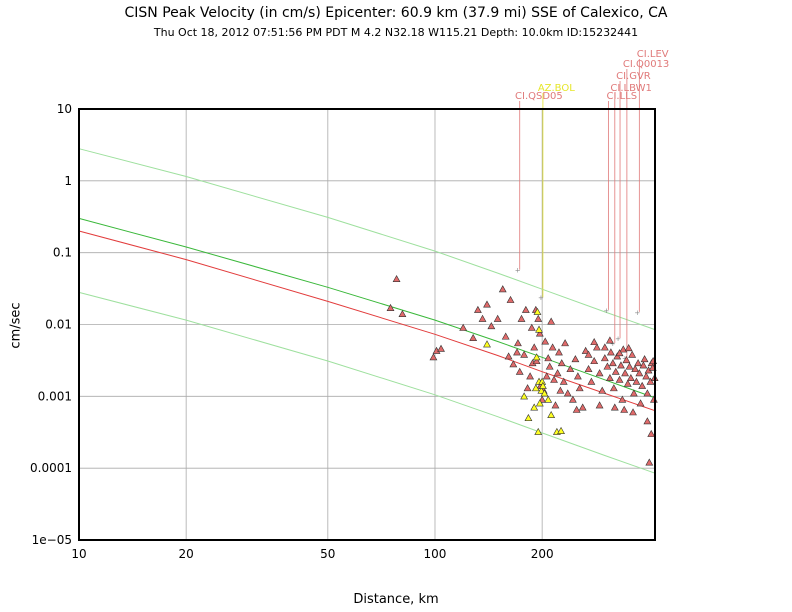 Image resolution: width=792 pixels, height=612 pixels. I want to click on y-tick-label: 0.01, so click(58, 325).